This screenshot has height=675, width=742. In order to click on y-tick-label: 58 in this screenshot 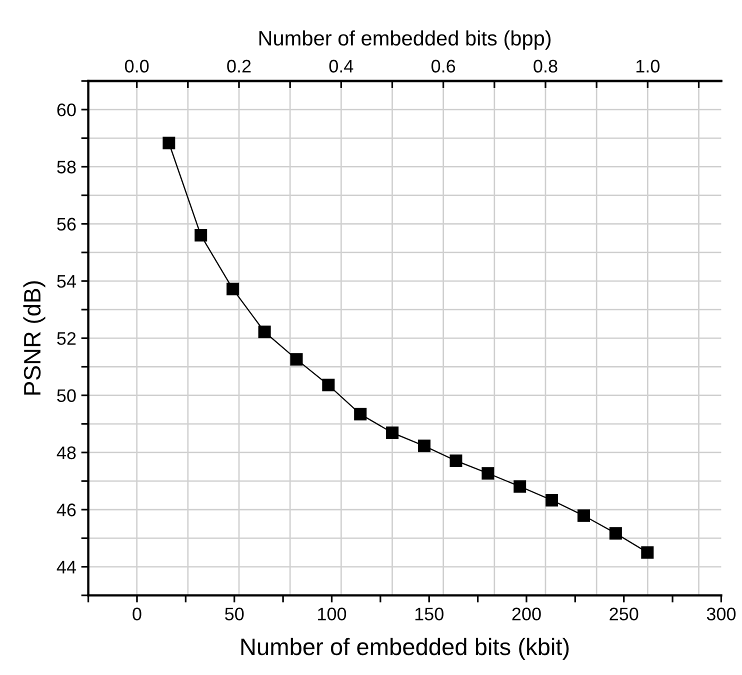, I will do `click(66, 167)`.